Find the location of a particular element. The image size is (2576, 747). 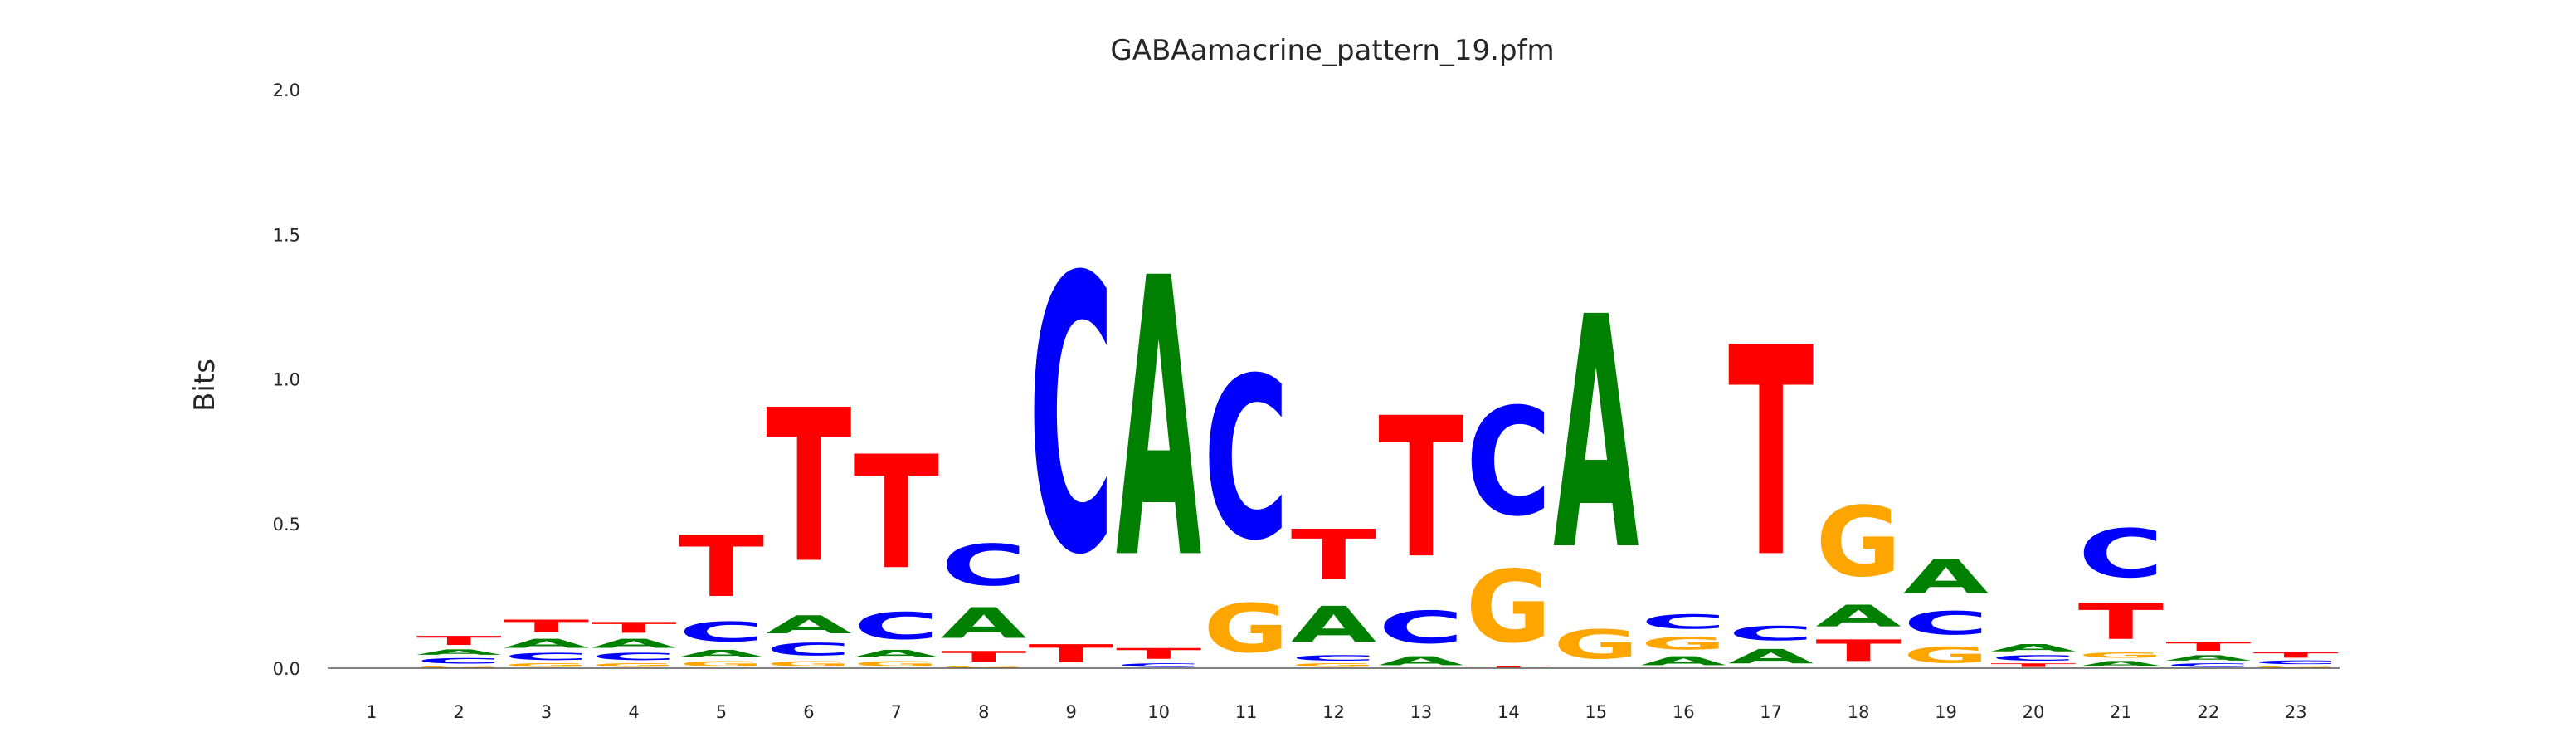

x-tick-label: 5 is located at coordinates (721, 712).